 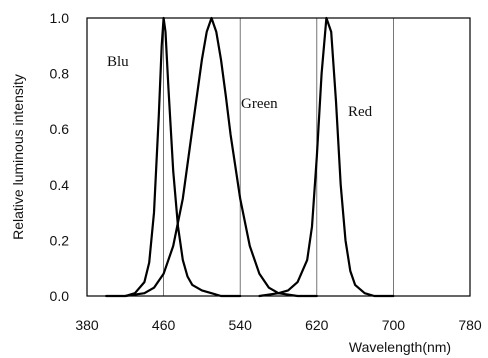 What do you see at coordinates (60, 74) in the screenshot?
I see `y-tick-label: 0.8` at bounding box center [60, 74].